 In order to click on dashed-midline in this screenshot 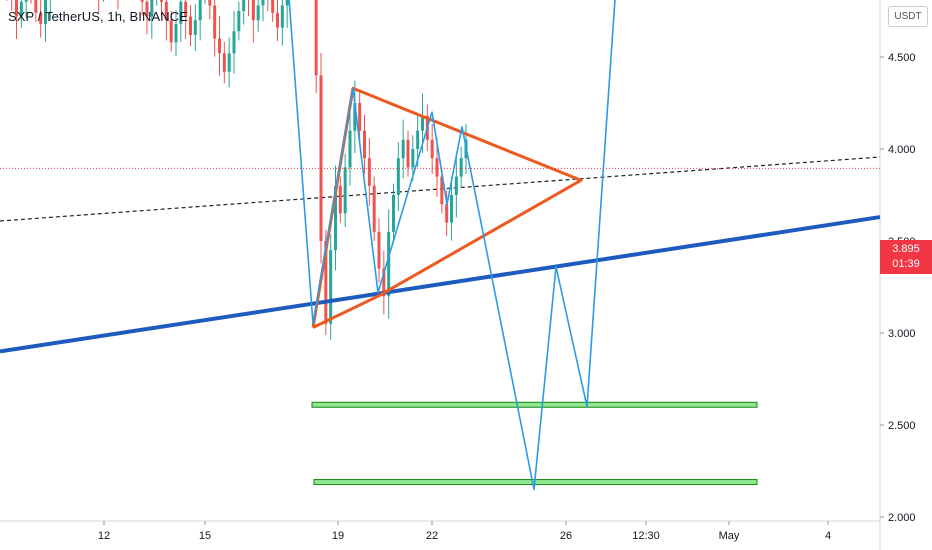, I will do `click(440, 189)`.